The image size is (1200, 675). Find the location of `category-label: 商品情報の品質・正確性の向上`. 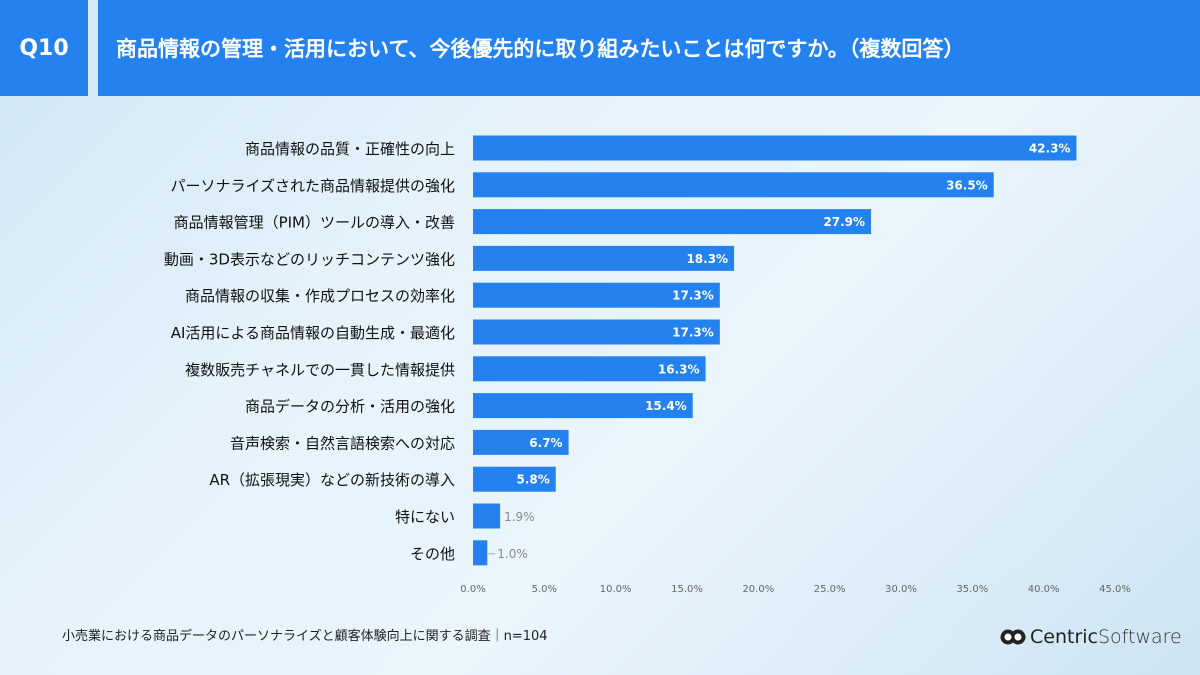

category-label: 商品情報の品質・正確性の向上 is located at coordinates (350, 149).